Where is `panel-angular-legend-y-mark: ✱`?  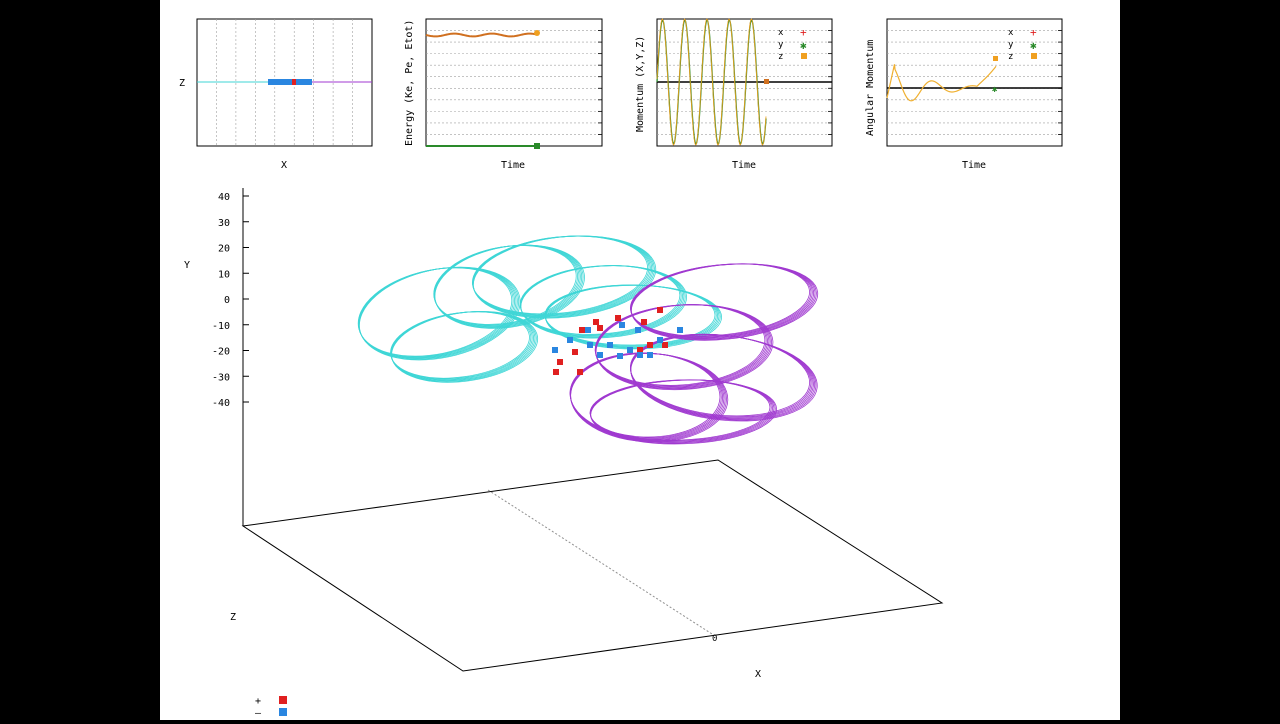
panel-angular-legend-y-mark: ✱ is located at coordinates (1033, 45).